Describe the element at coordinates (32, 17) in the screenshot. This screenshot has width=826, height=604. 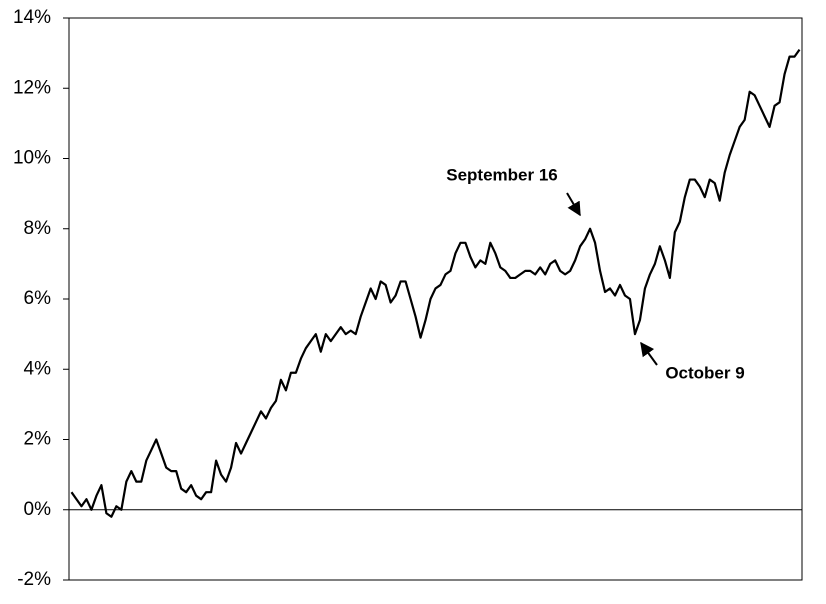
I see `y-tick-label: 14%` at that location.